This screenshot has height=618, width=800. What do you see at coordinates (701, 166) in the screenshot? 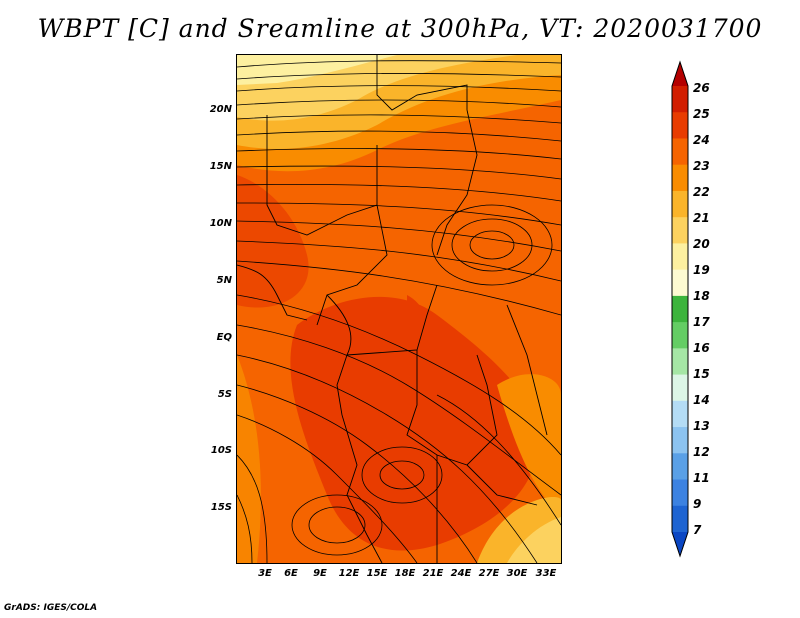
I see `colorbar-label-23: 23` at bounding box center [701, 166].